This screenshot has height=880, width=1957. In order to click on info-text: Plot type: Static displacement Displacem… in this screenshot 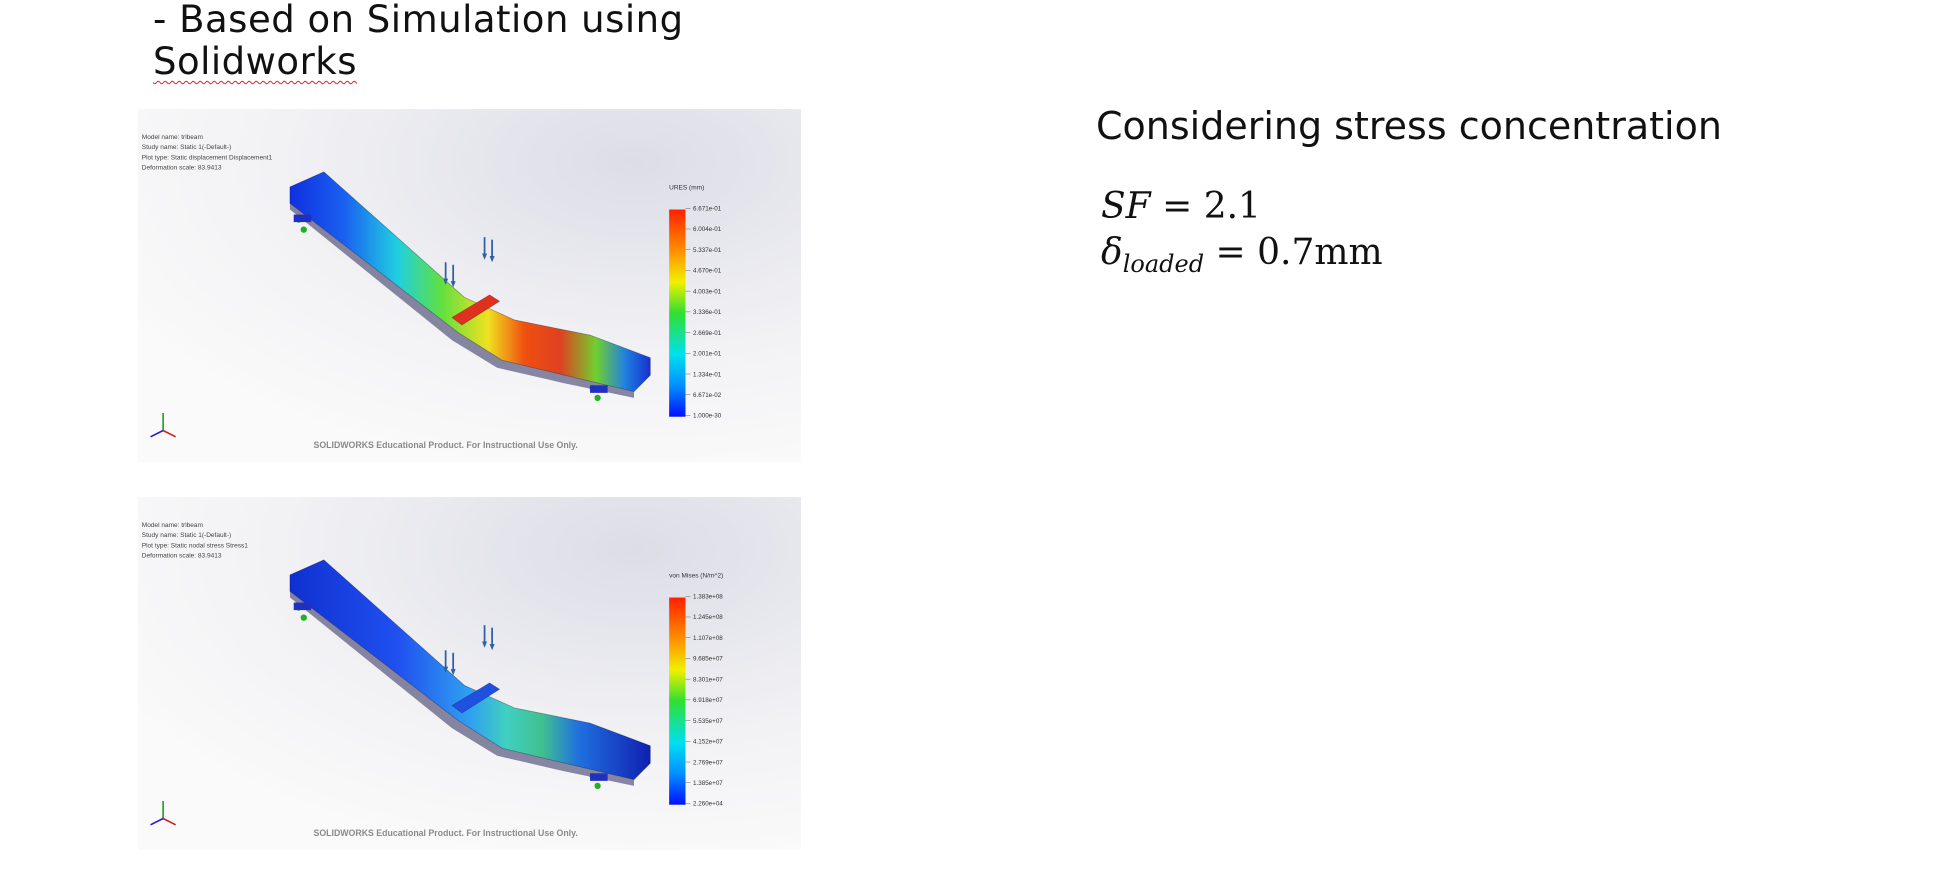, I will do `click(207, 157)`.